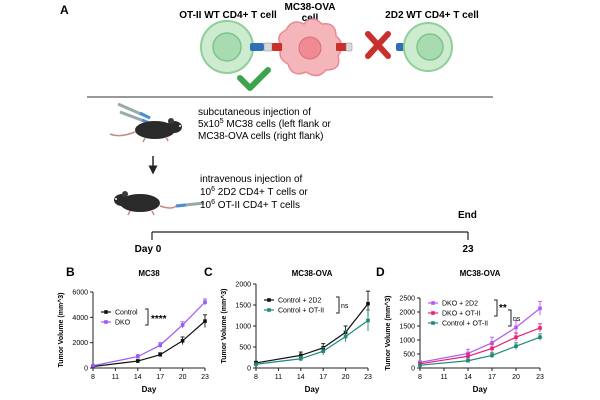  What do you see at coordinates (468, 249) in the screenshot?
I see `timeline-end-day: 23` at bounding box center [468, 249].